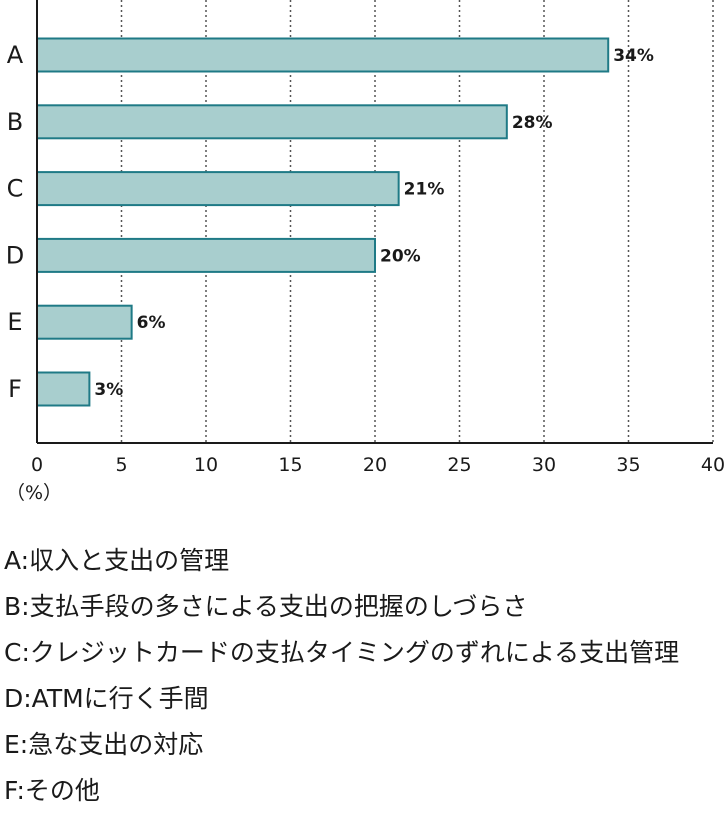  I want to click on bar-f, so click(63, 389).